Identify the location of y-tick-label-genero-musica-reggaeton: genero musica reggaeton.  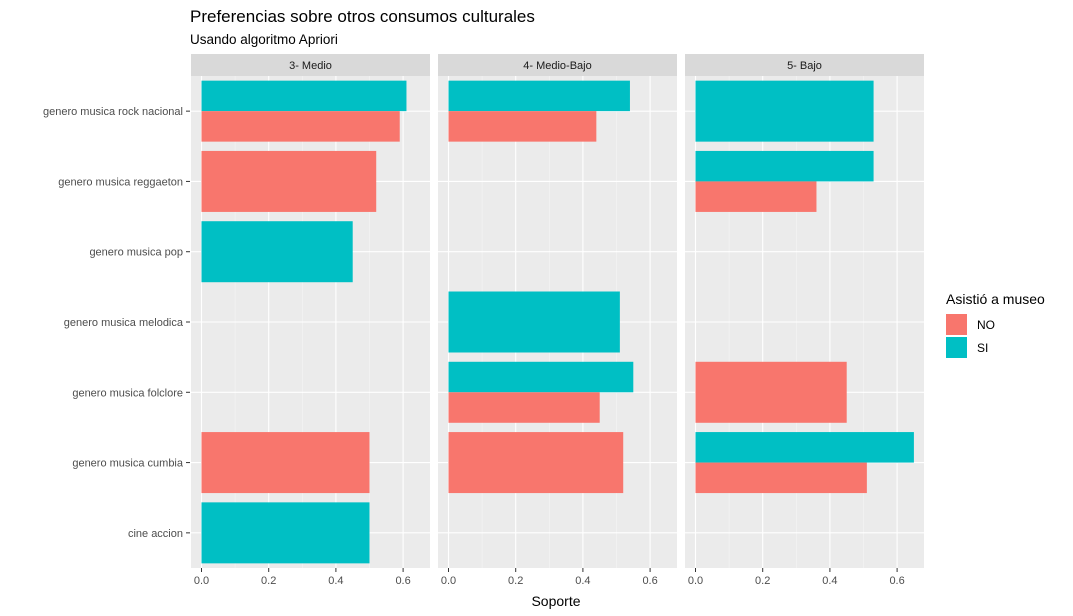
(120, 182).